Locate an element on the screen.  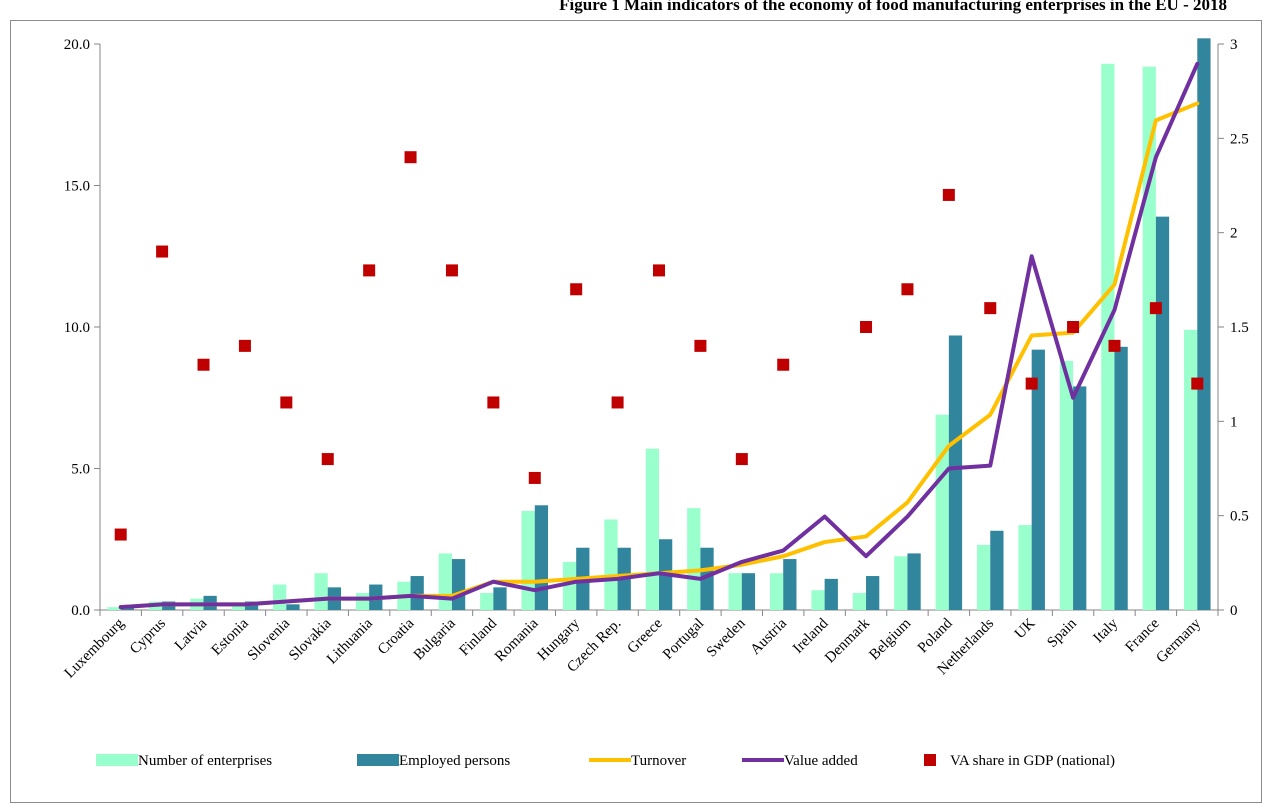
legend-label: Turnover is located at coordinates (658, 761).